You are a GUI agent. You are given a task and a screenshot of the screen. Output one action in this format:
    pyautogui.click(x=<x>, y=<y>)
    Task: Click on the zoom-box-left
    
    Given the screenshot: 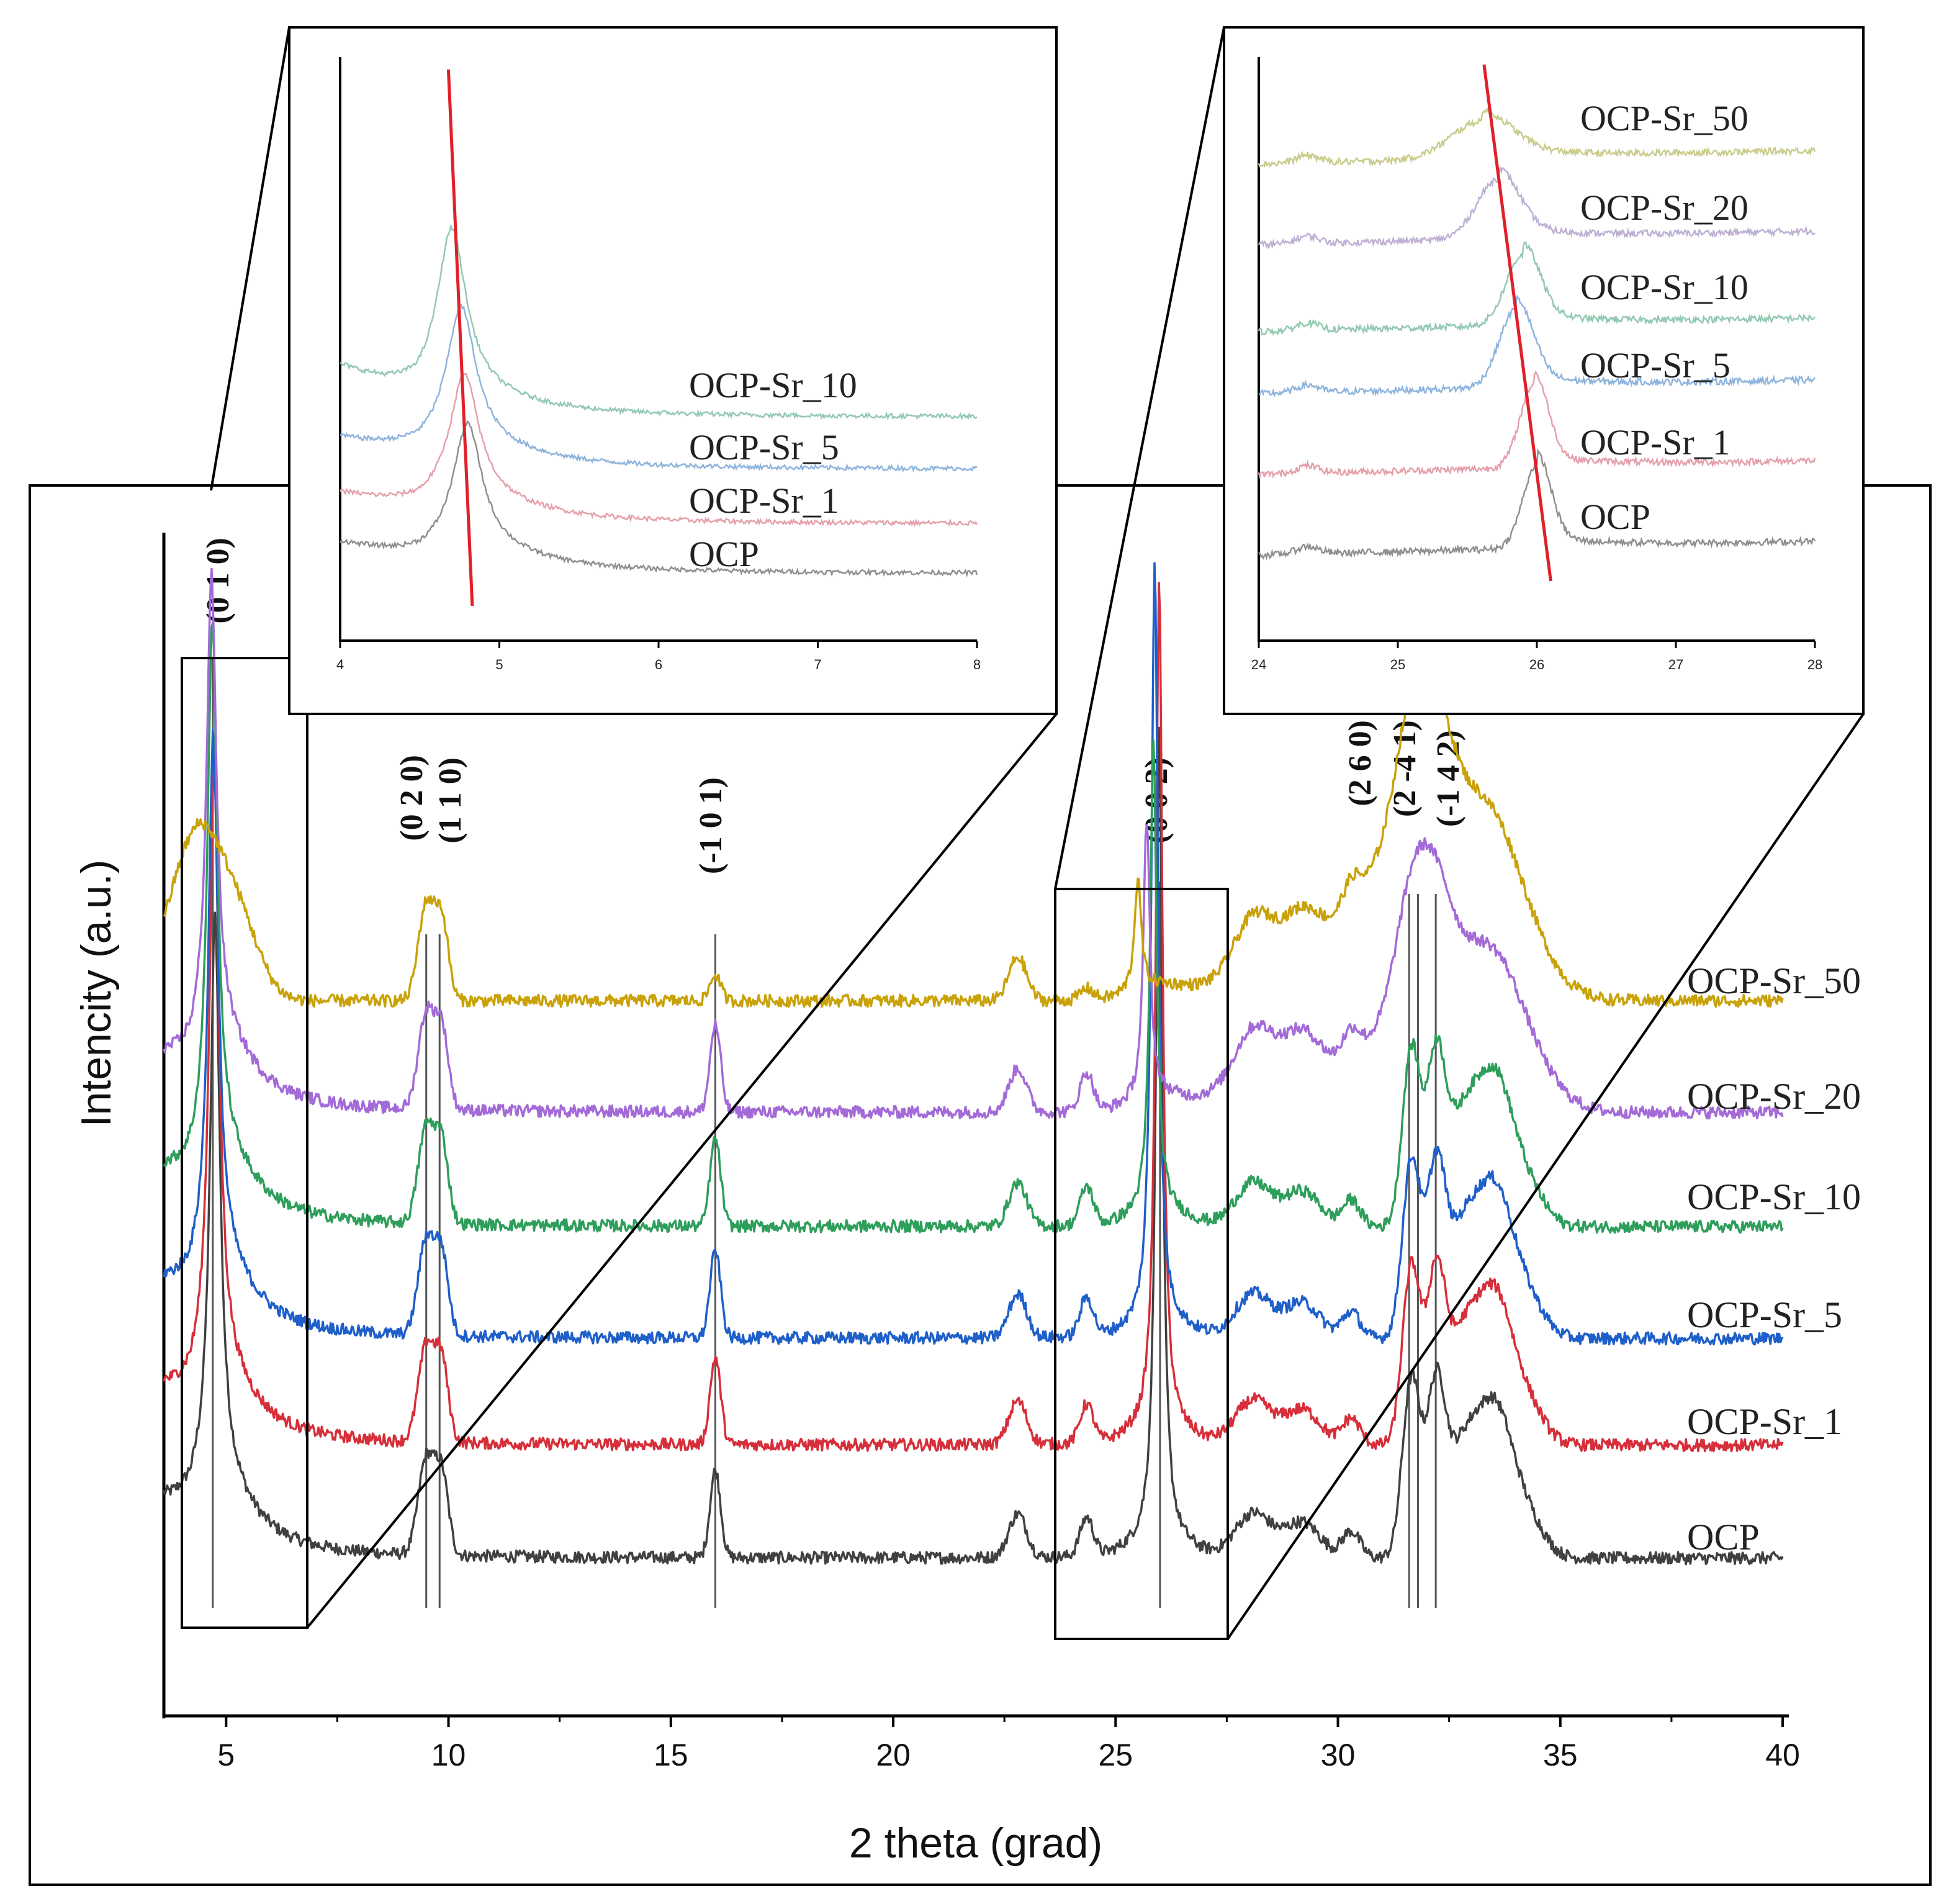 What is the action you would take?
    pyautogui.click(x=245, y=1143)
    